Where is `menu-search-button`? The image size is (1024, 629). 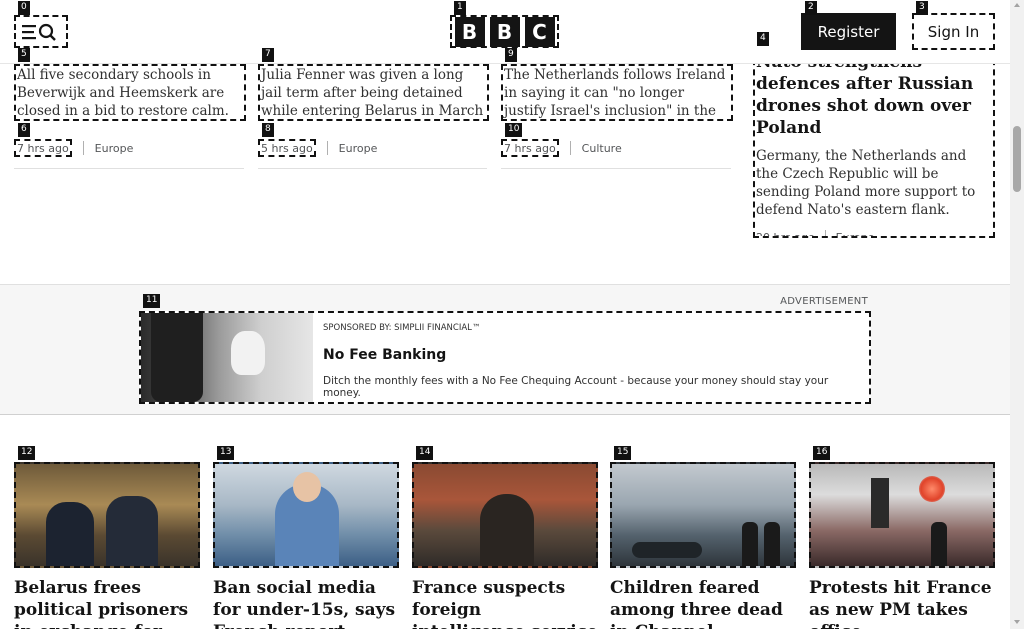 menu-search-button is located at coordinates (41, 31).